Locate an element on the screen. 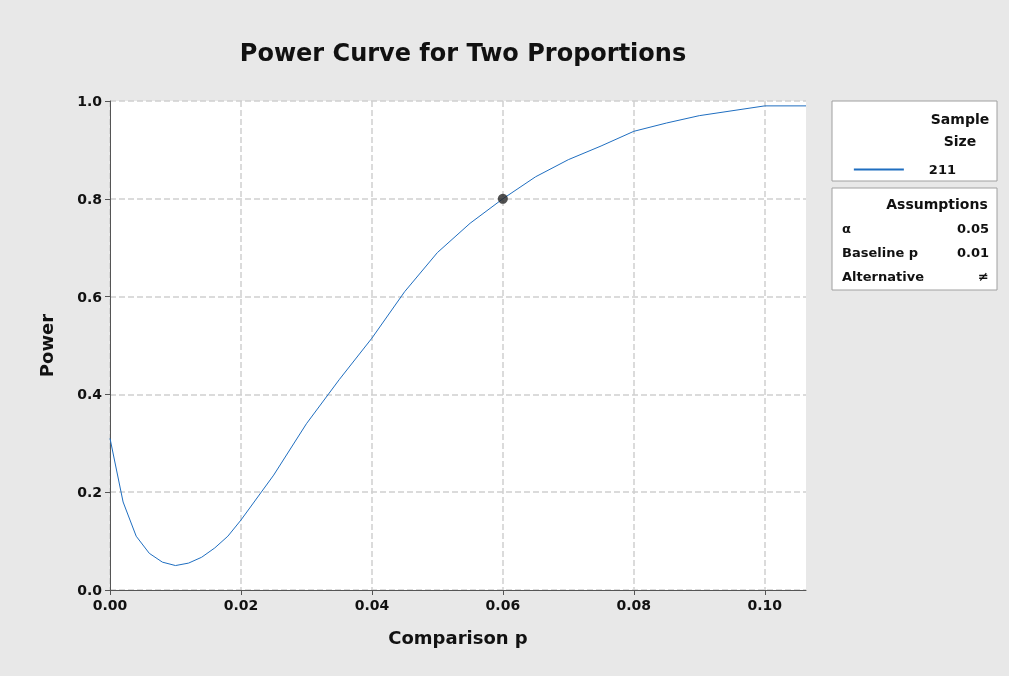 The width and height of the screenshot is (1009, 676). text: Assumptions is located at coordinates (937, 204).